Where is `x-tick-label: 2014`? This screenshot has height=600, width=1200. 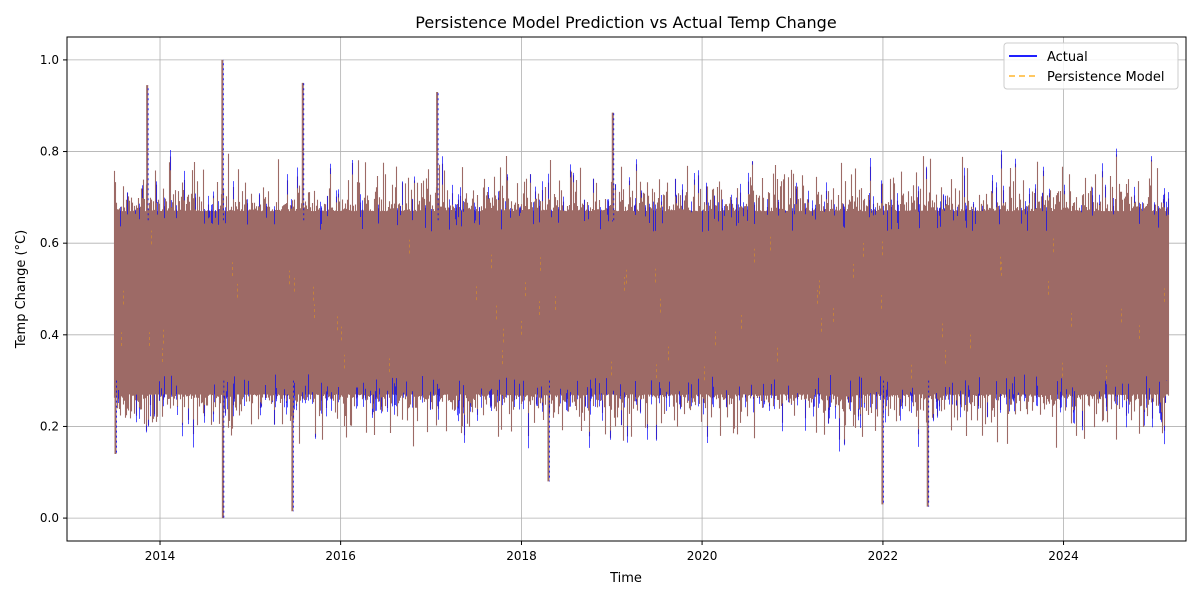 x-tick-label: 2014 is located at coordinates (160, 556).